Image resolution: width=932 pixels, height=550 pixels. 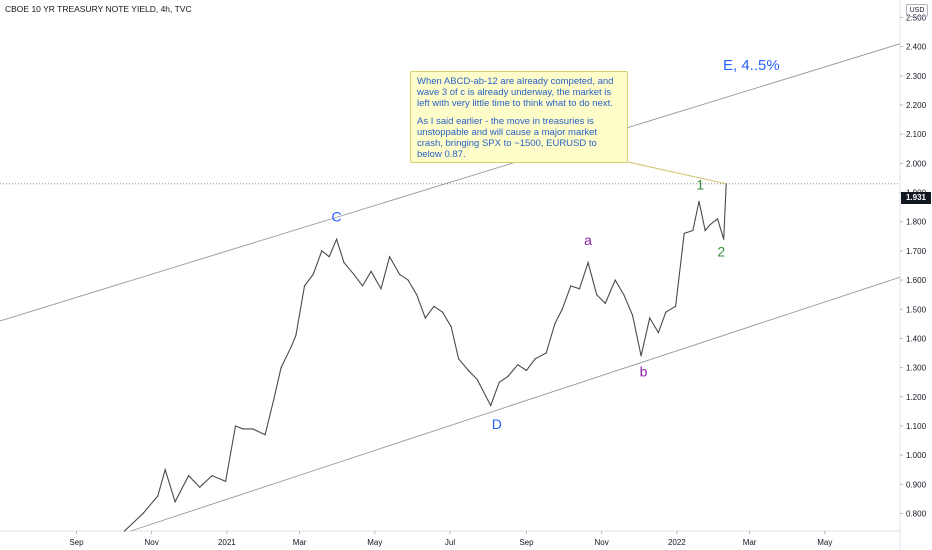 What do you see at coordinates (227, 542) in the screenshot?
I see `x-tick-label: 2021` at bounding box center [227, 542].